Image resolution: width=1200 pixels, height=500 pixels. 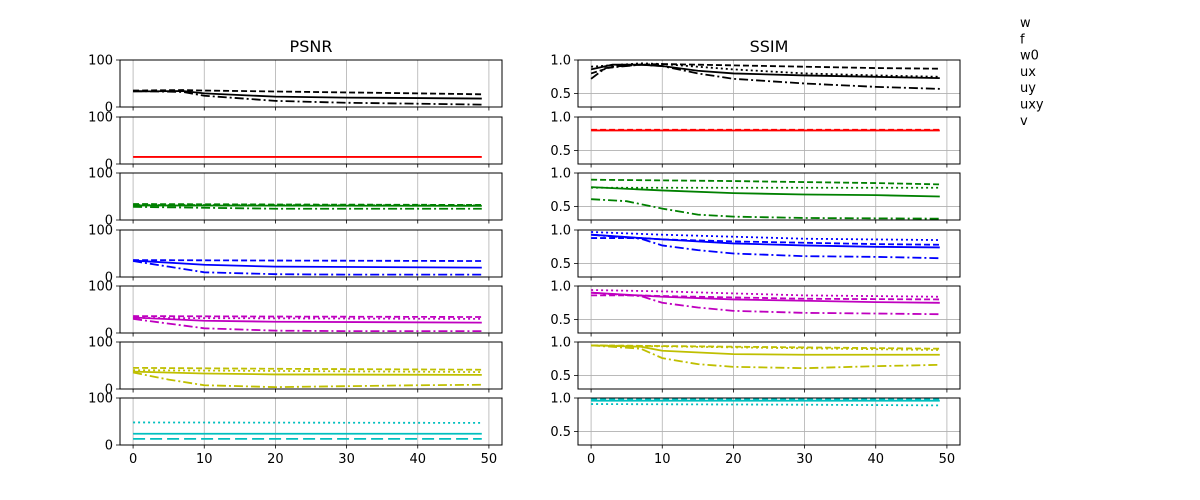 I want to click on panel-ssim-row-5: 0.5 1.0, so click(x=755, y=308).